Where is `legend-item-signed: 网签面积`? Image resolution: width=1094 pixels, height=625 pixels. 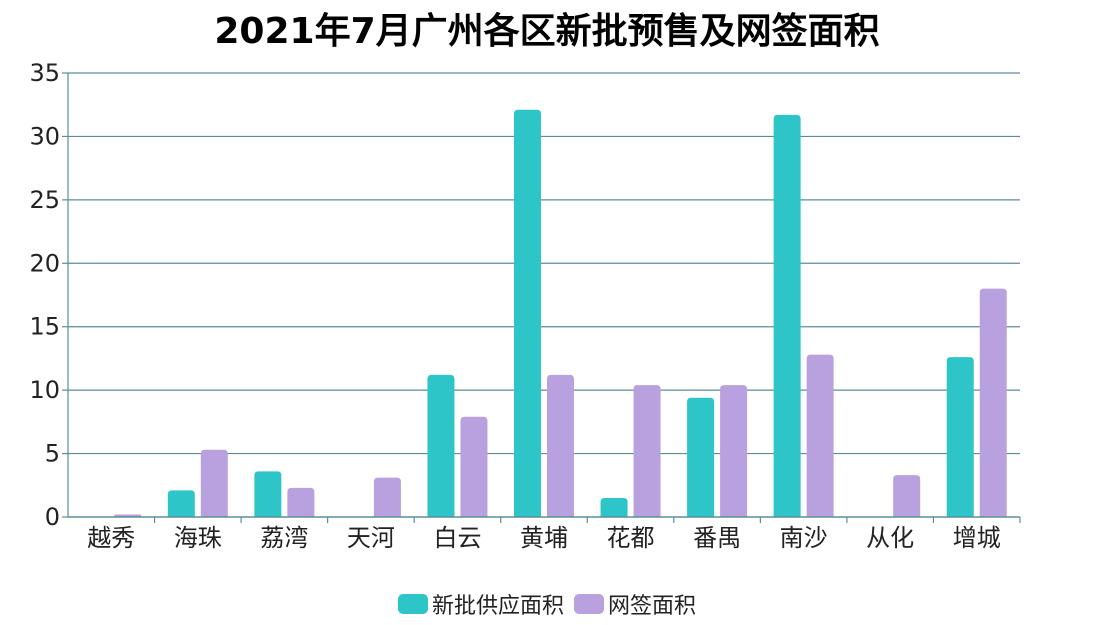
legend-item-signed: 网签面积 is located at coordinates (635, 604).